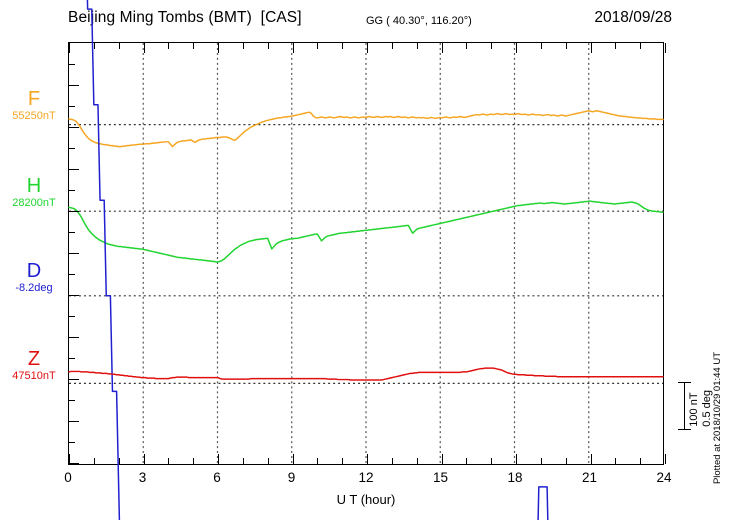 The image size is (730, 520). Describe the element at coordinates (717, 418) in the screenshot. I see `plotted-timestamp: Plotted at 2018/10/29 01:44 UT` at that location.